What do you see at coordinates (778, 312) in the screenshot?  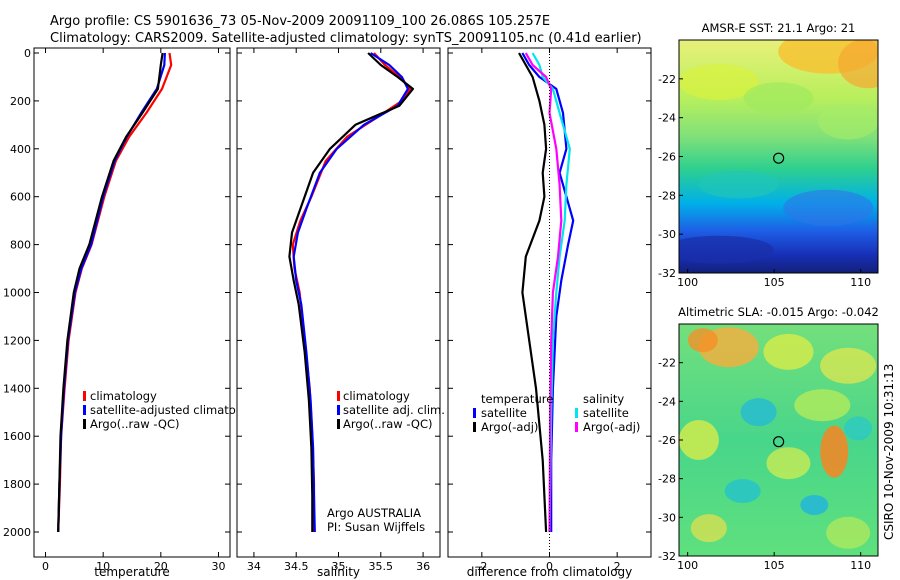 I see `map-title: Altimetric SLA: -0.015 Argo: -0.042` at bounding box center [778, 312].